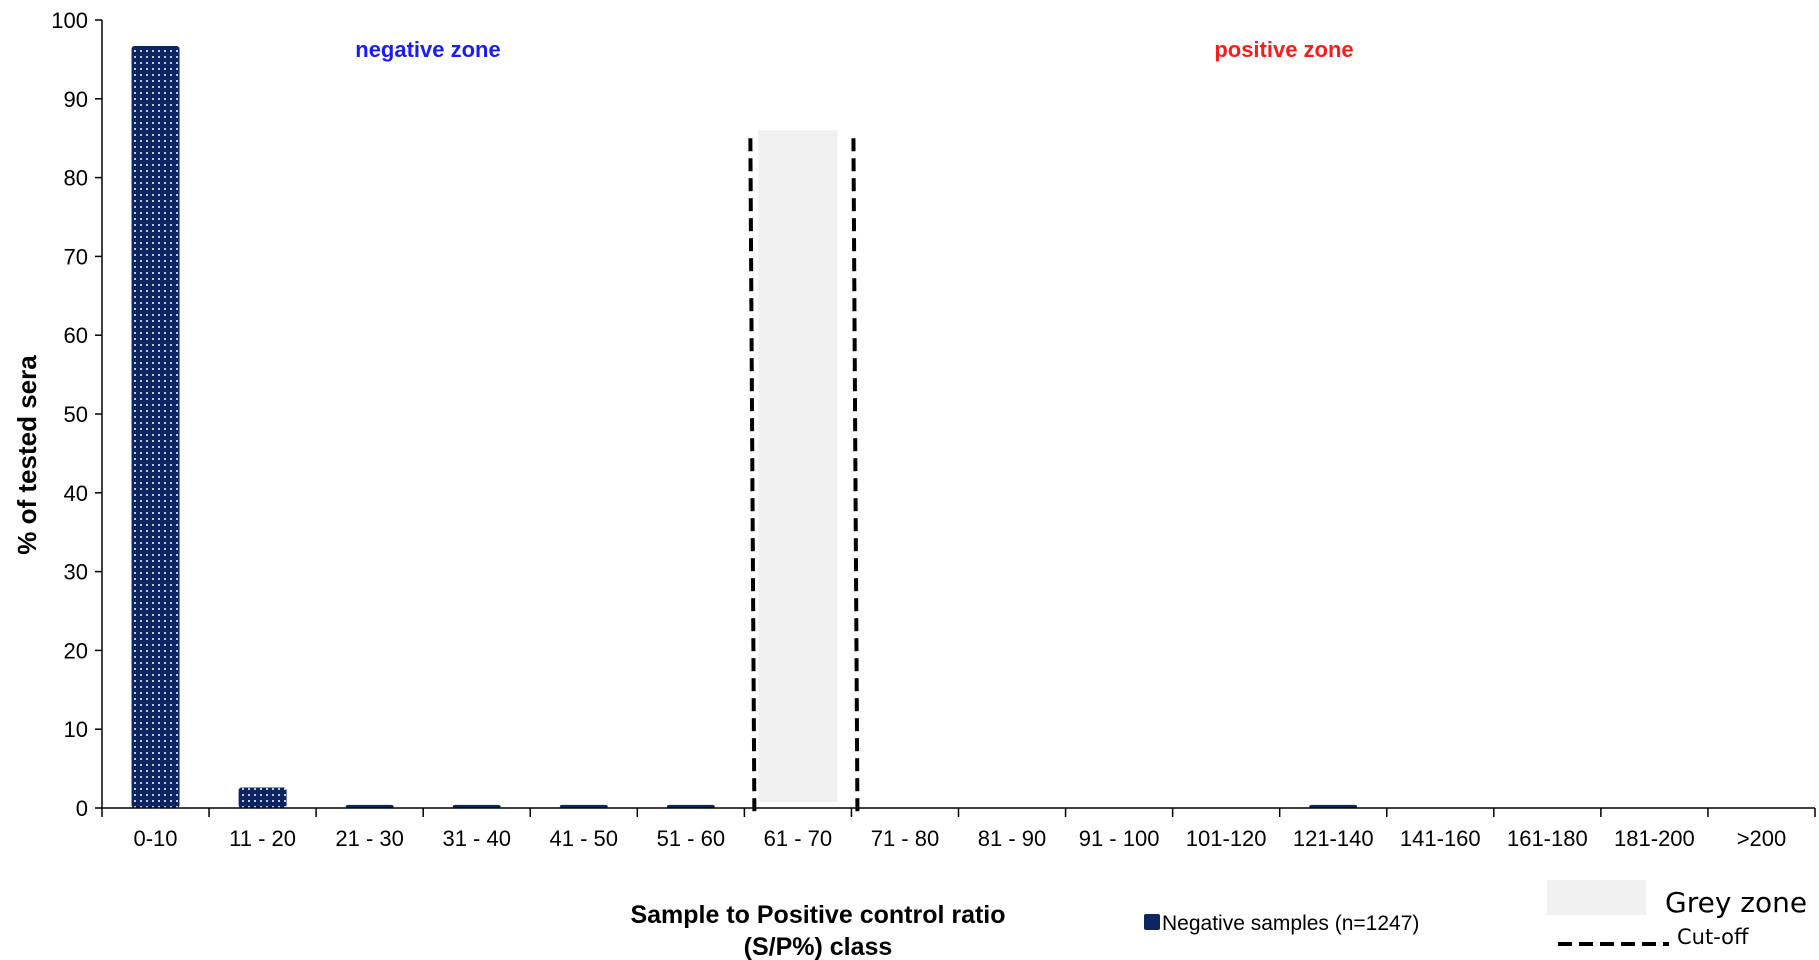 This screenshot has height=960, width=1819. What do you see at coordinates (691, 838) in the screenshot?
I see `x-tick-label: 51 - 60` at bounding box center [691, 838].